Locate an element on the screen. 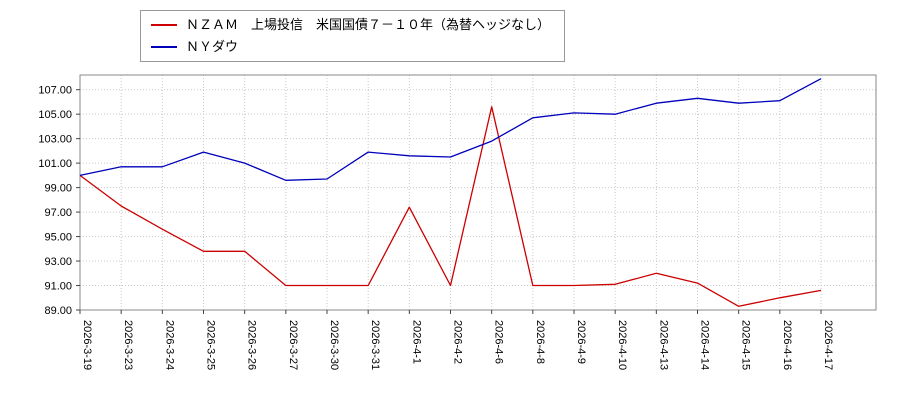 The height and width of the screenshot is (400, 900). svg-text: 2026-4-10 is located at coordinates (622, 345).